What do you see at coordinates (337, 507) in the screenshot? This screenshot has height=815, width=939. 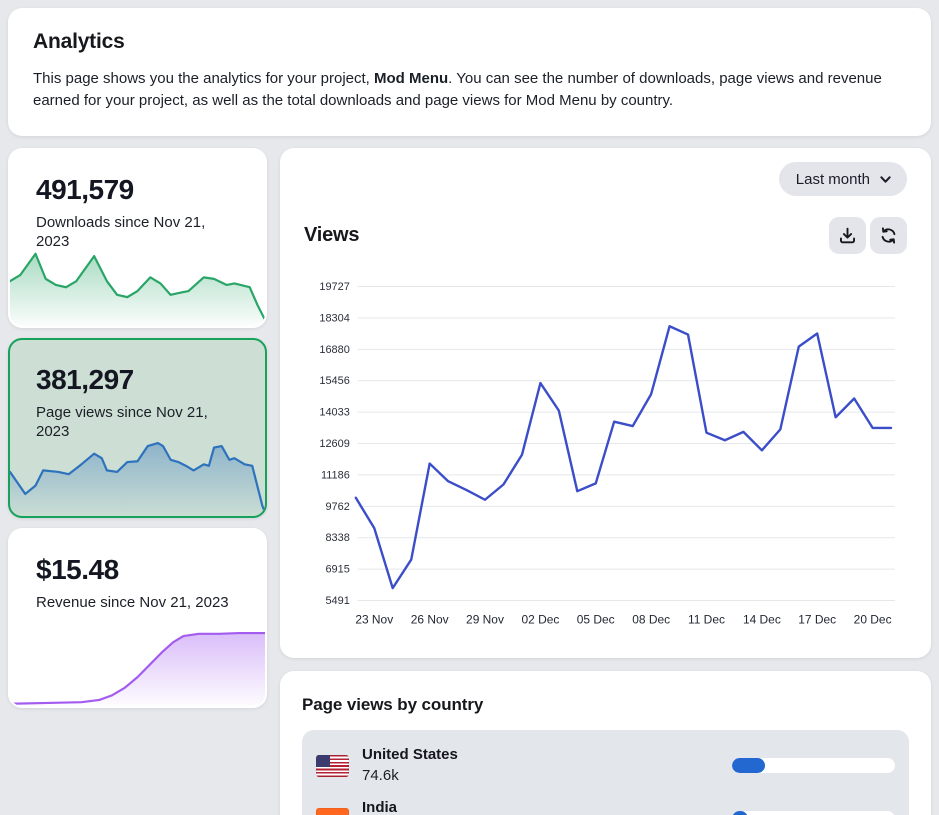 I see `svg-text: 9762` at bounding box center [337, 507].